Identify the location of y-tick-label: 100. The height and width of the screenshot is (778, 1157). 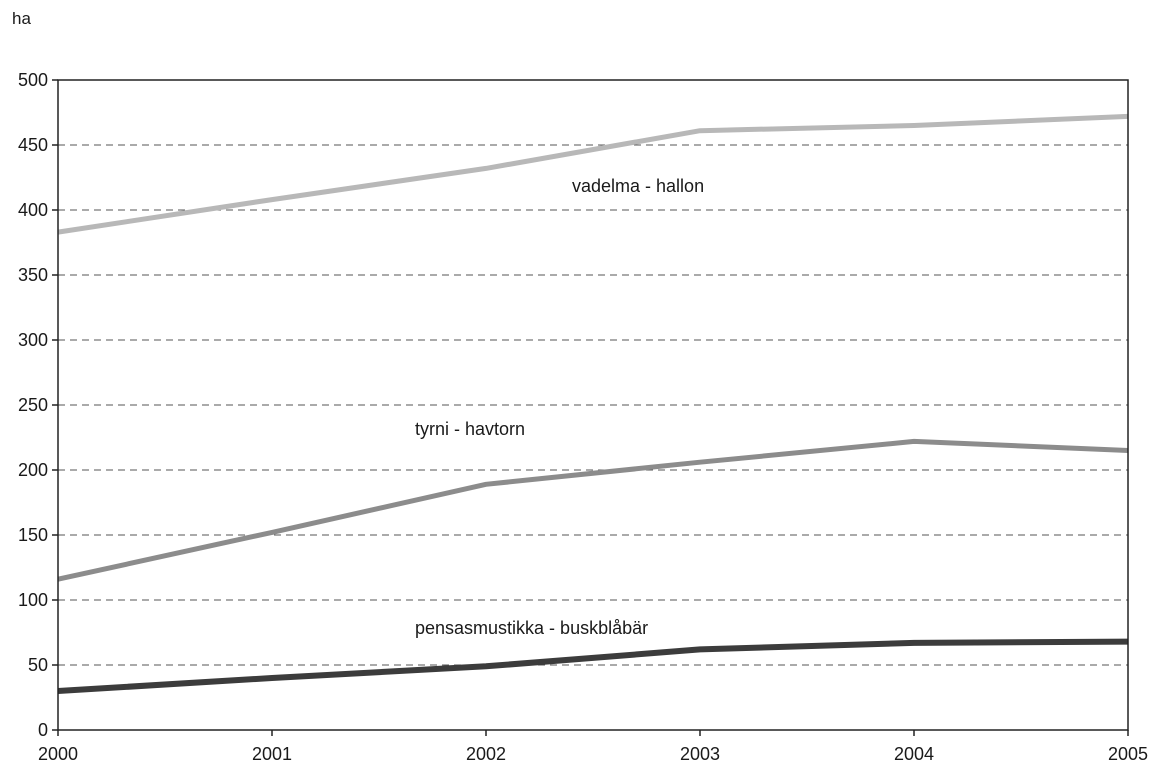
(33, 600).